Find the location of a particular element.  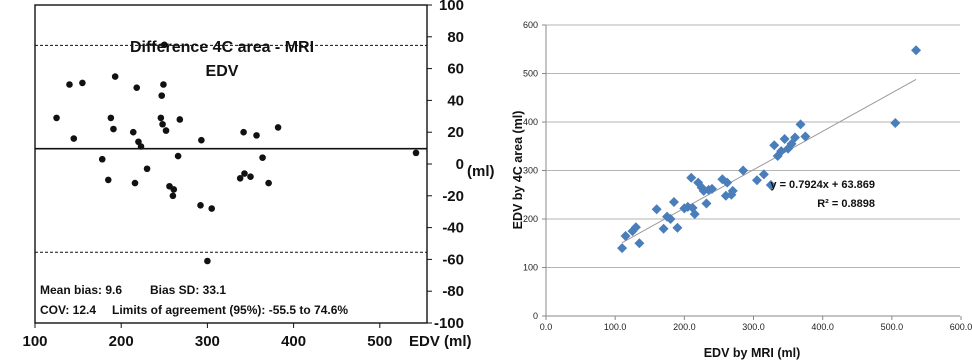

sc-x-axis-label: EDV by MRI (ml) is located at coordinates (752, 353).